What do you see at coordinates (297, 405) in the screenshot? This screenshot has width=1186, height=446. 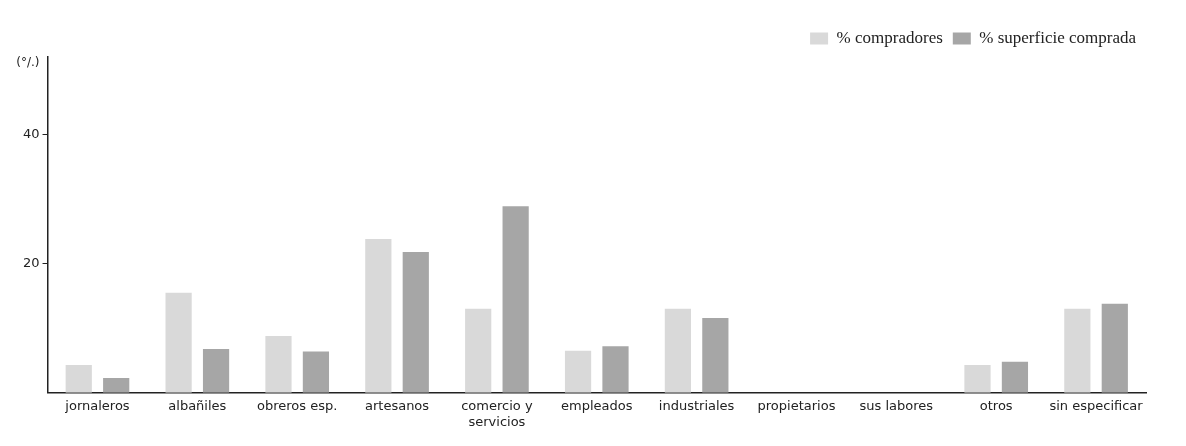 I see `x-tick-label: obreros esp.` at bounding box center [297, 405].